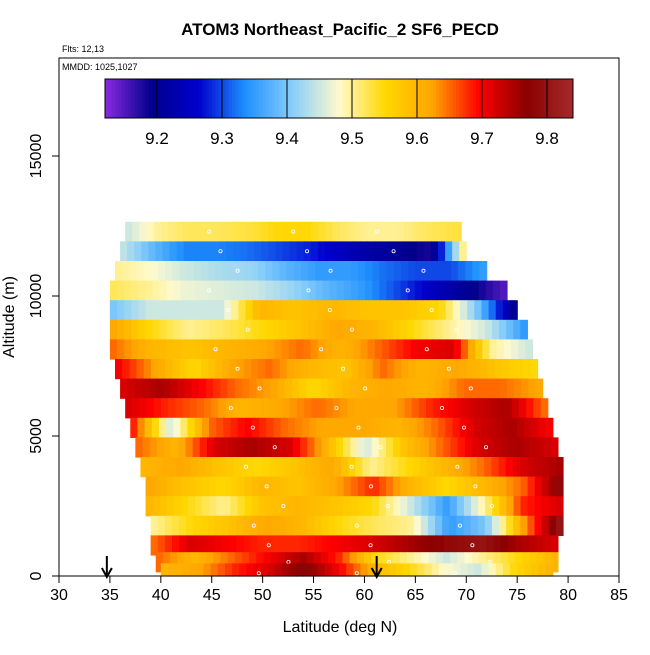  What do you see at coordinates (157, 138) in the screenshot?
I see `colorbar-tick-label: 9.2` at bounding box center [157, 138].